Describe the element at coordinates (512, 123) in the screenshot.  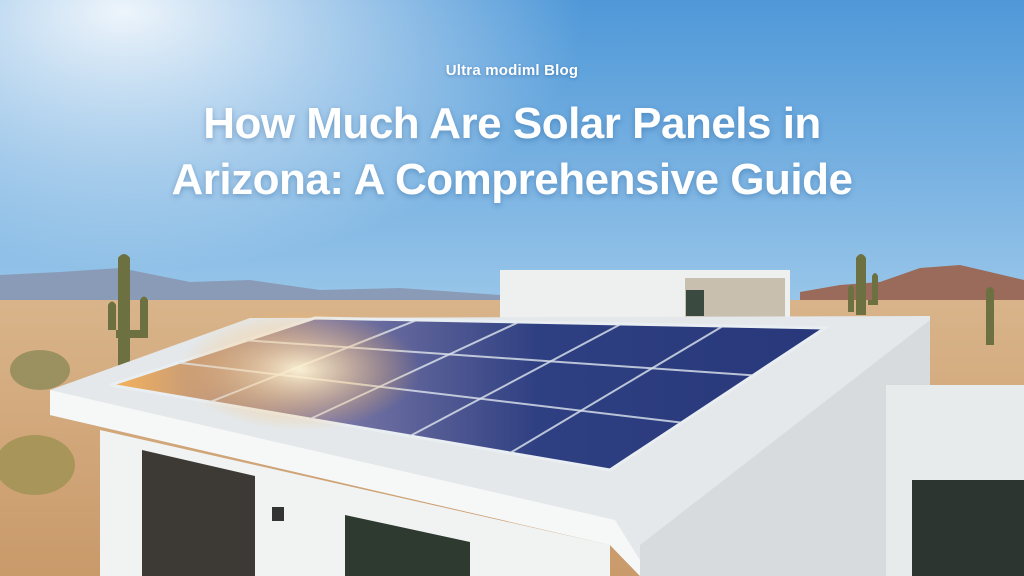
I see `title-line: How Much Are Solar Panels in` at that location.